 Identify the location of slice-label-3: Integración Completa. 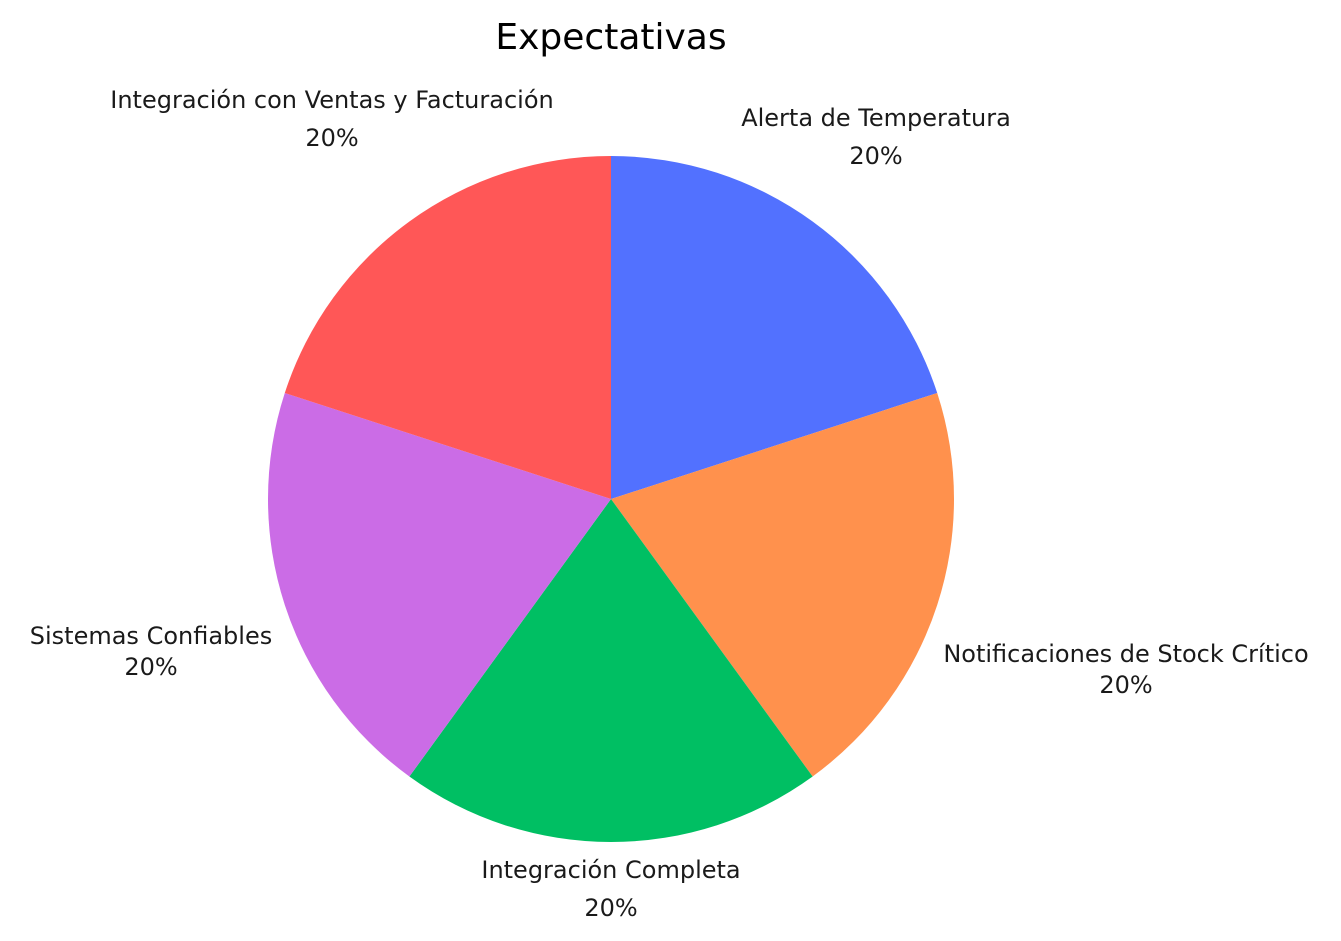
(610, 870).